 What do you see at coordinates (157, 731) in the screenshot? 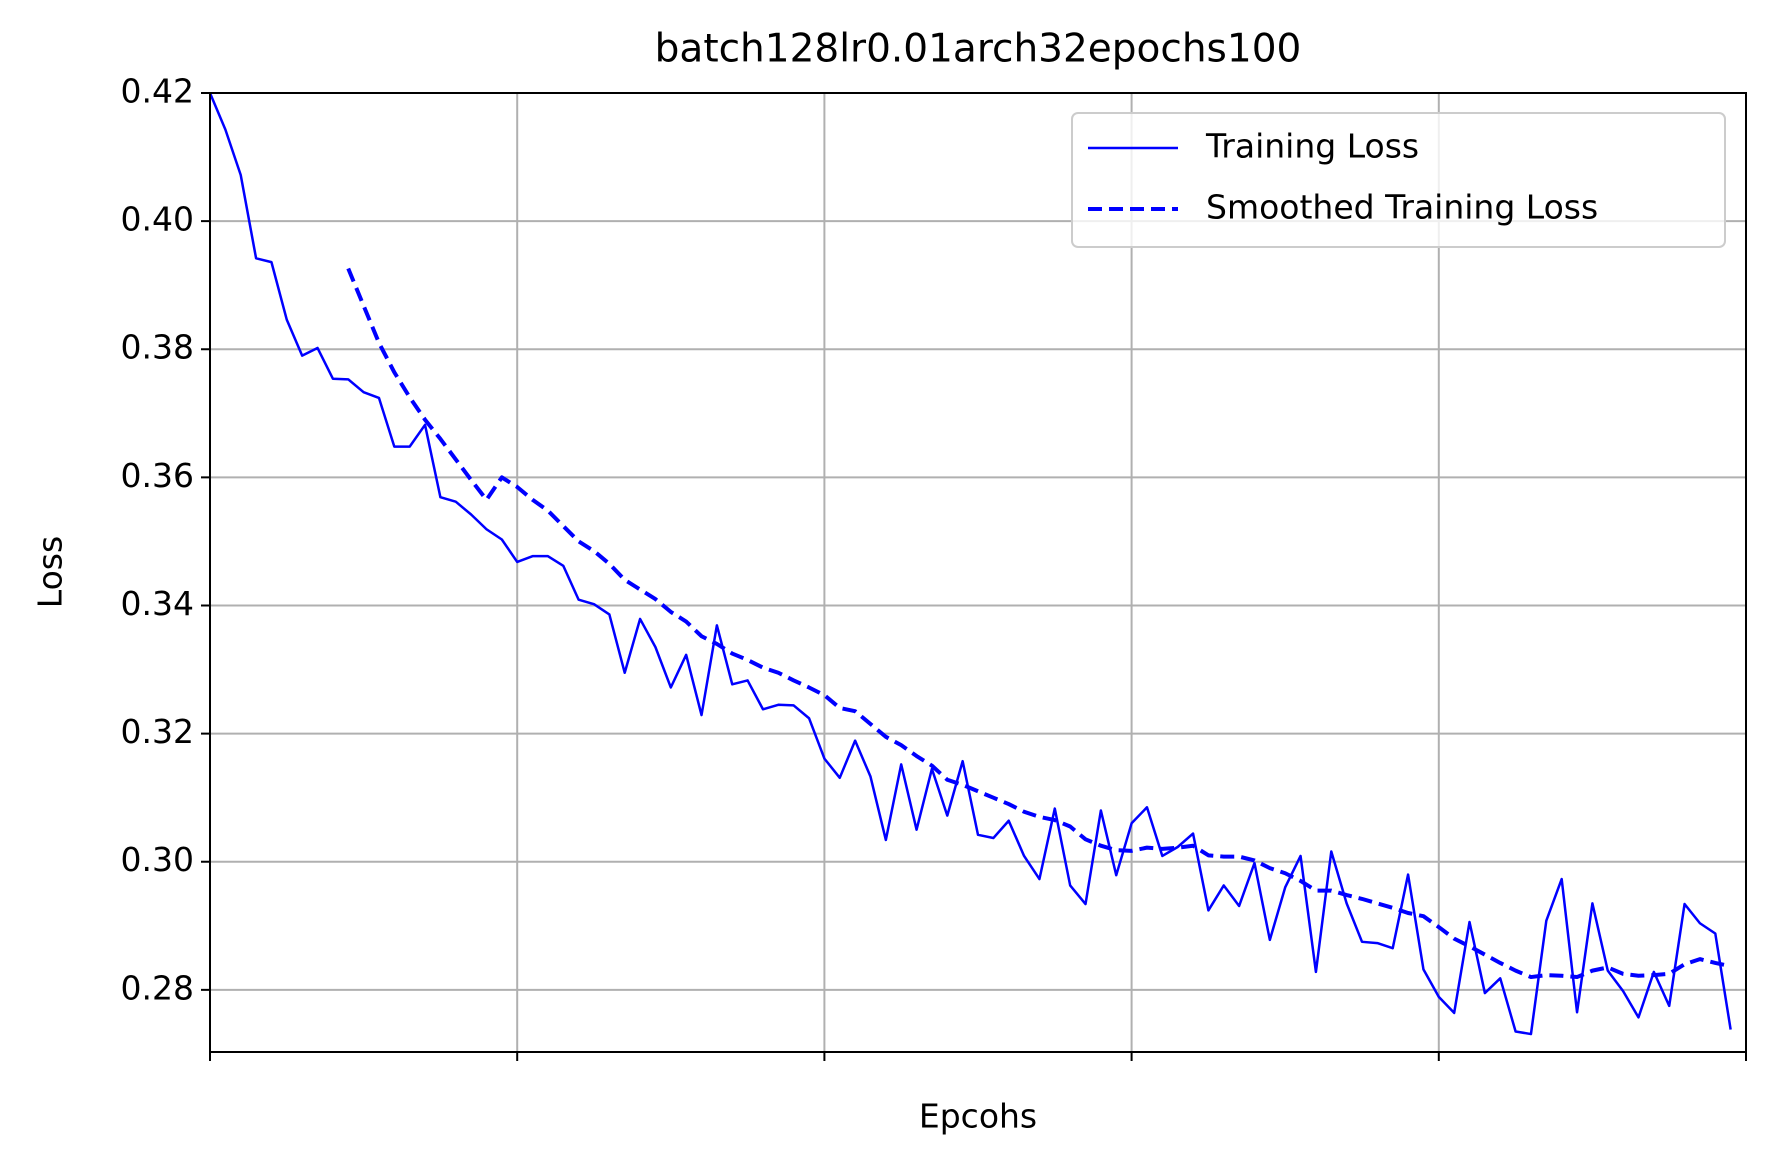
I see `y-tick-label: 0.32` at bounding box center [157, 731].